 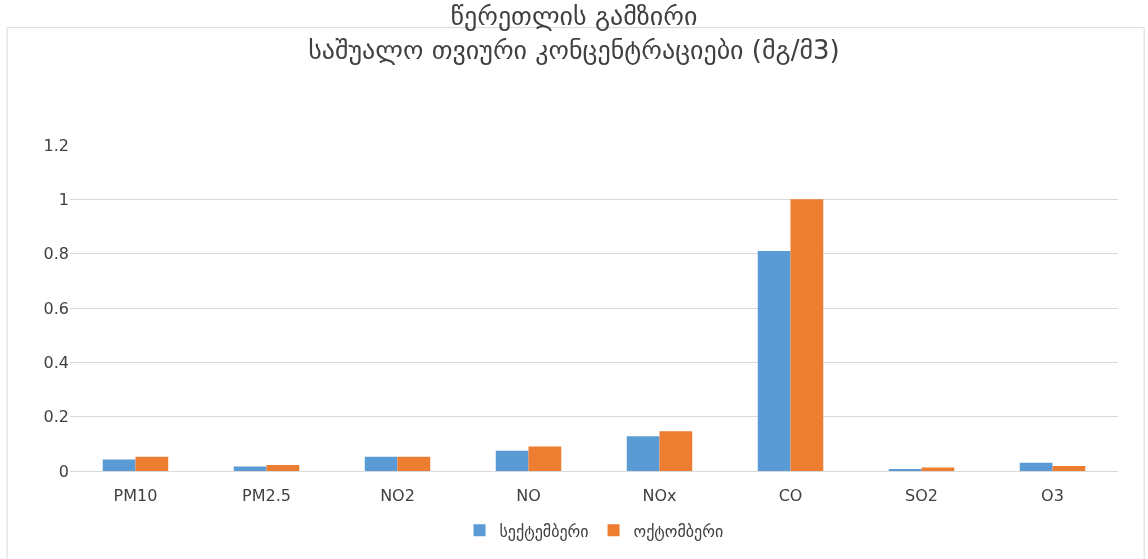 What do you see at coordinates (266, 496) in the screenshot?
I see `x-tick-label: PM2.5` at bounding box center [266, 496].